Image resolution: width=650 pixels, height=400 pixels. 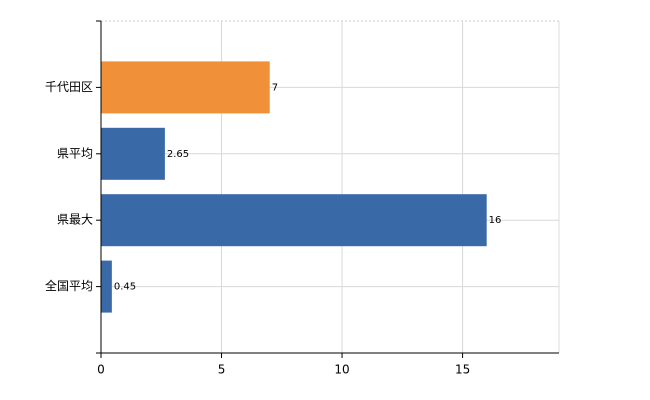 I want to click on x-tick-label: 5, so click(x=222, y=370).